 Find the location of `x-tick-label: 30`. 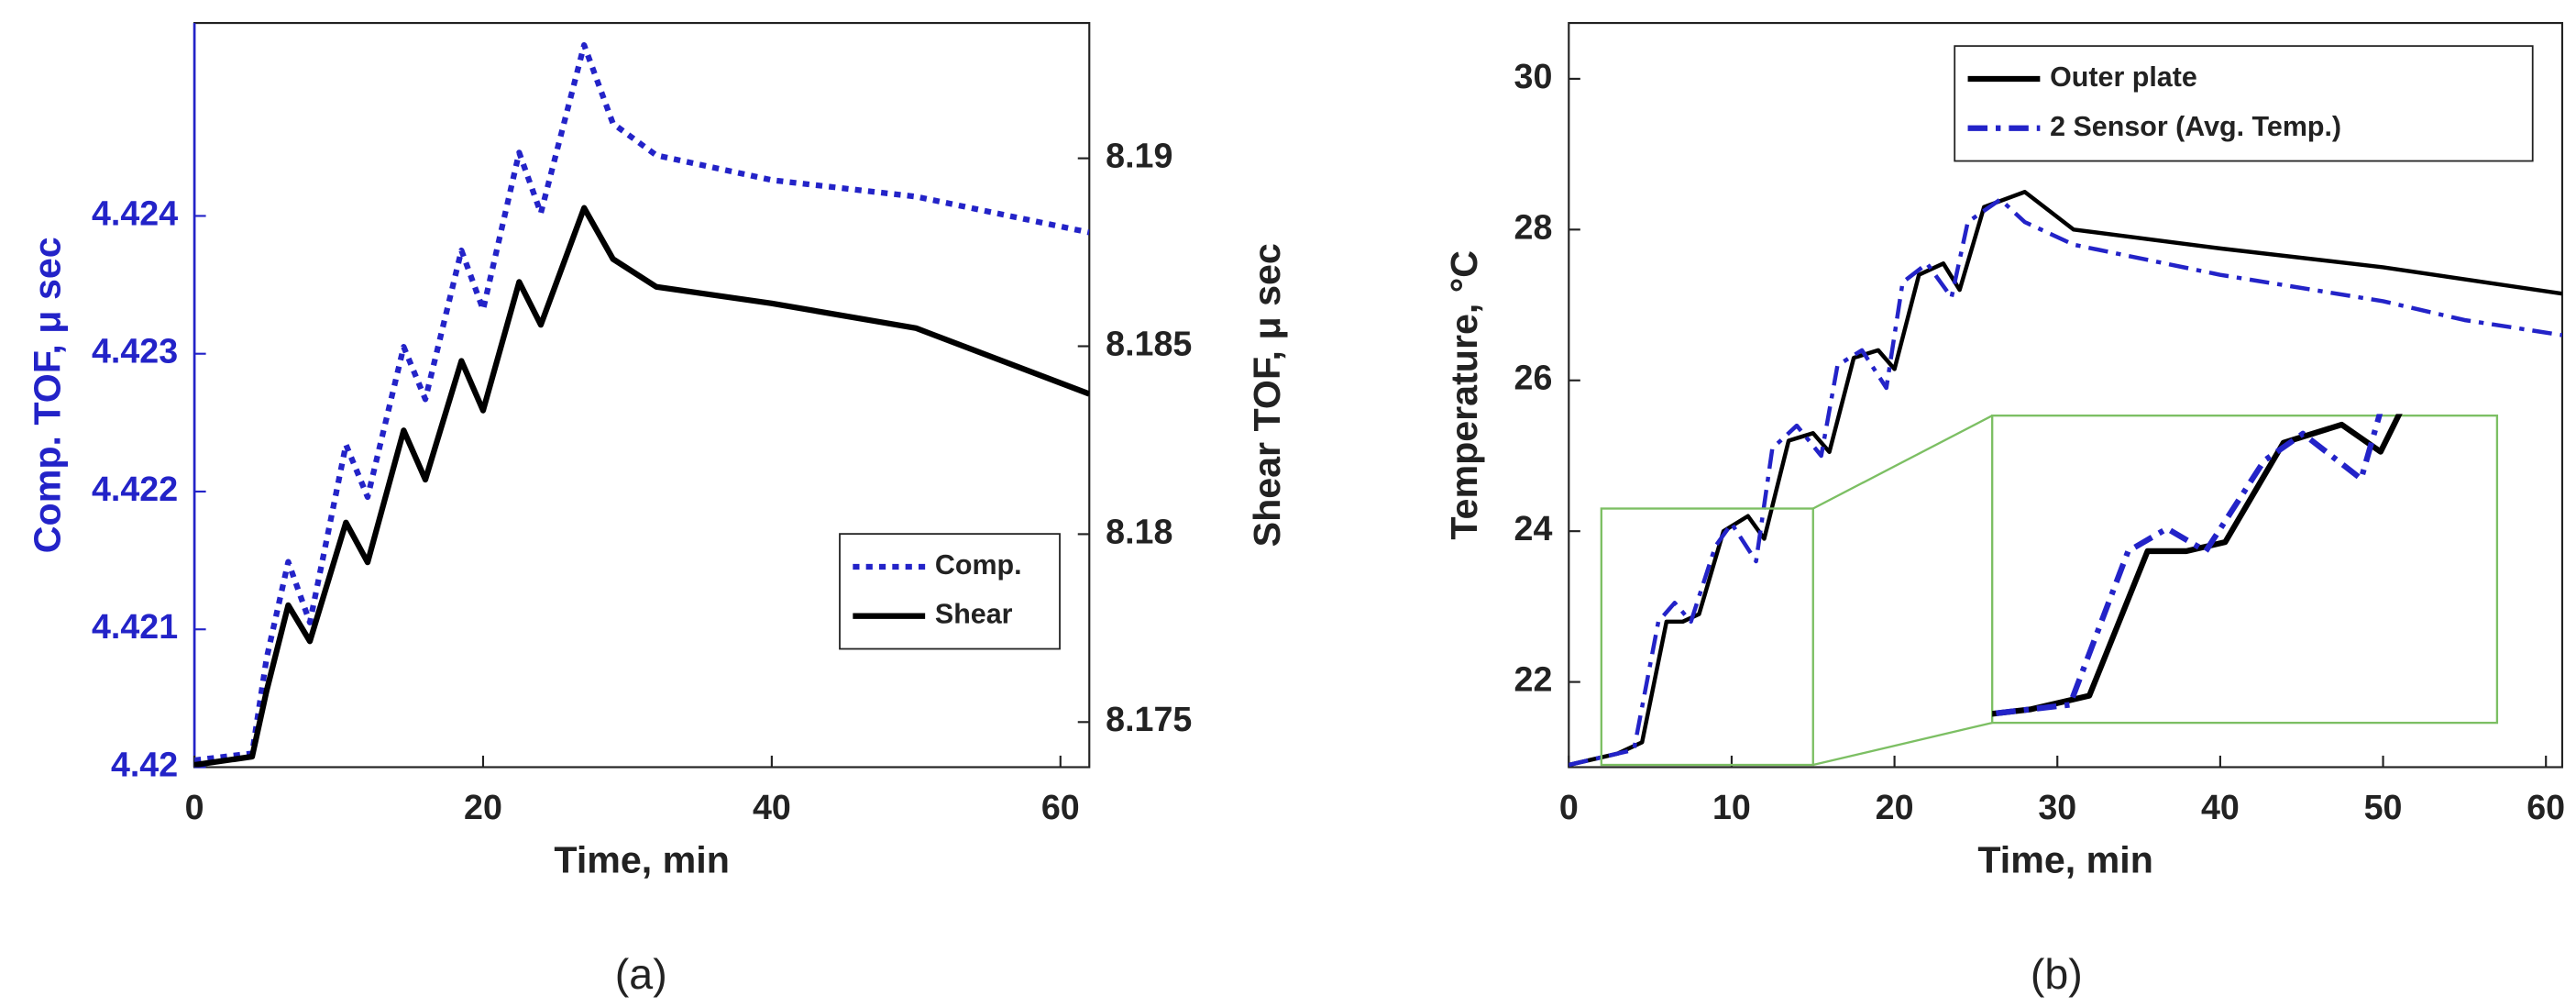

x-tick-label: 30 is located at coordinates (2057, 807).